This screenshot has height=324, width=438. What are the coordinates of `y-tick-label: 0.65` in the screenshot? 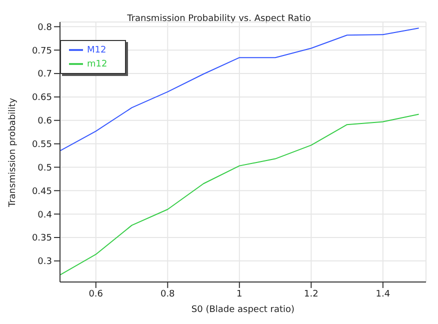 It's located at (42, 98).